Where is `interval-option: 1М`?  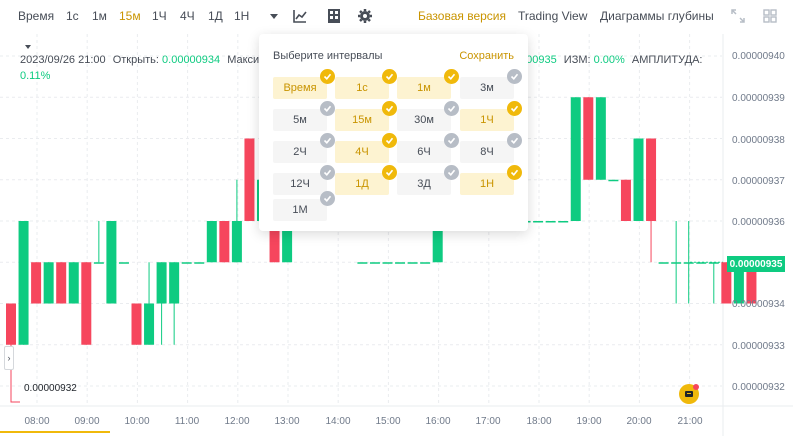 interval-option: 1М is located at coordinates (304, 206).